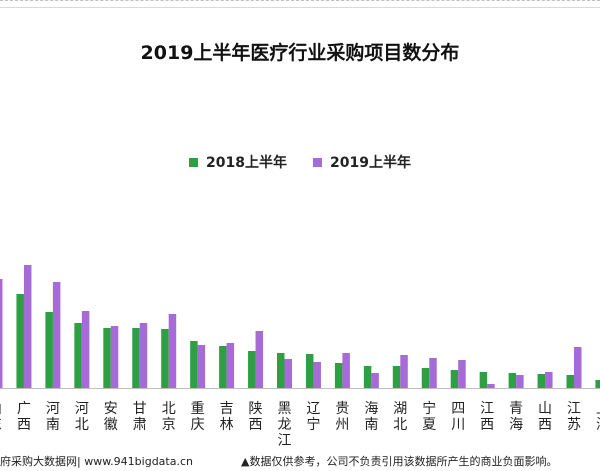  I want to click on x-tick-label: 四, so click(458, 409).